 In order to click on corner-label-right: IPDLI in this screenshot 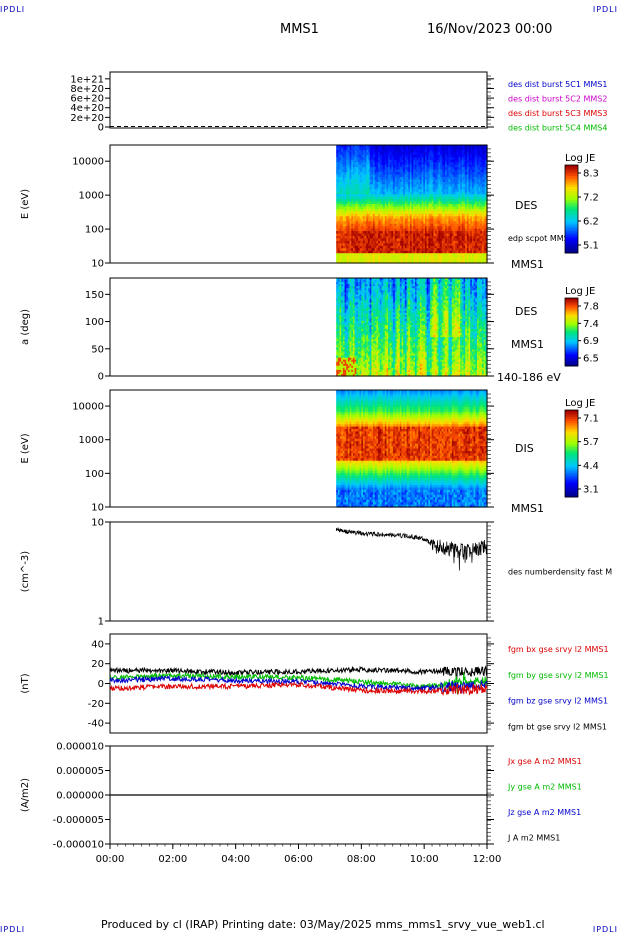, I will do `click(605, 9)`.